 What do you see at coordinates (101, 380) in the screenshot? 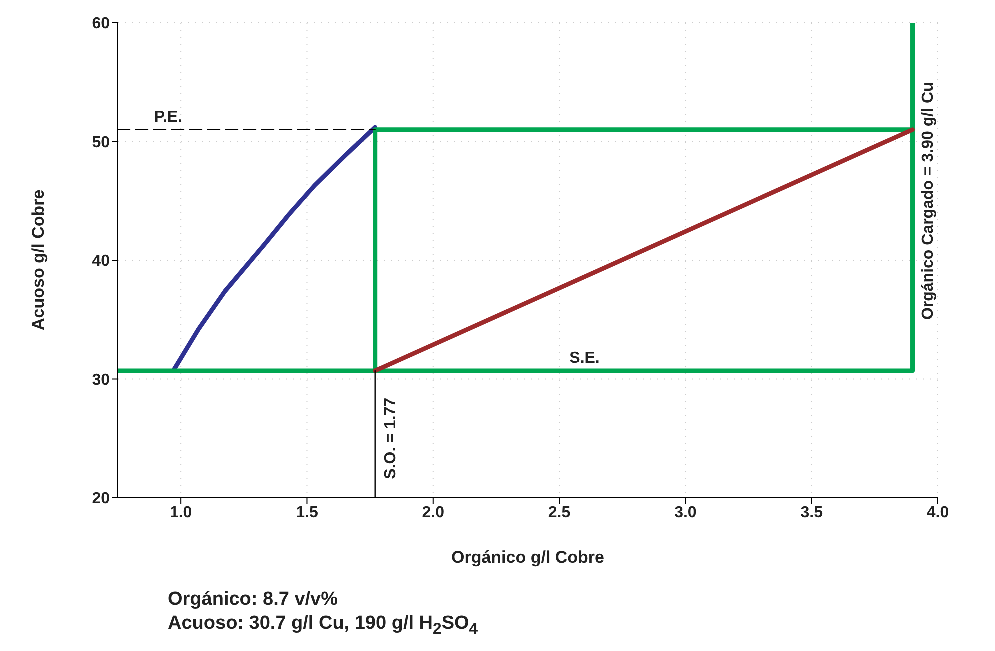
I see `y-tick-label: 30` at bounding box center [101, 380].